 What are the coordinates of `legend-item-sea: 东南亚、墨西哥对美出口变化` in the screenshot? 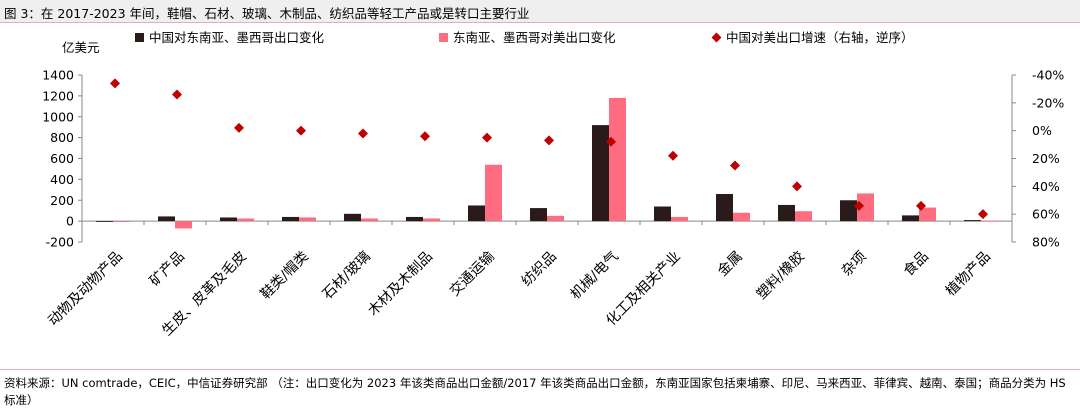 It's located at (527, 36).